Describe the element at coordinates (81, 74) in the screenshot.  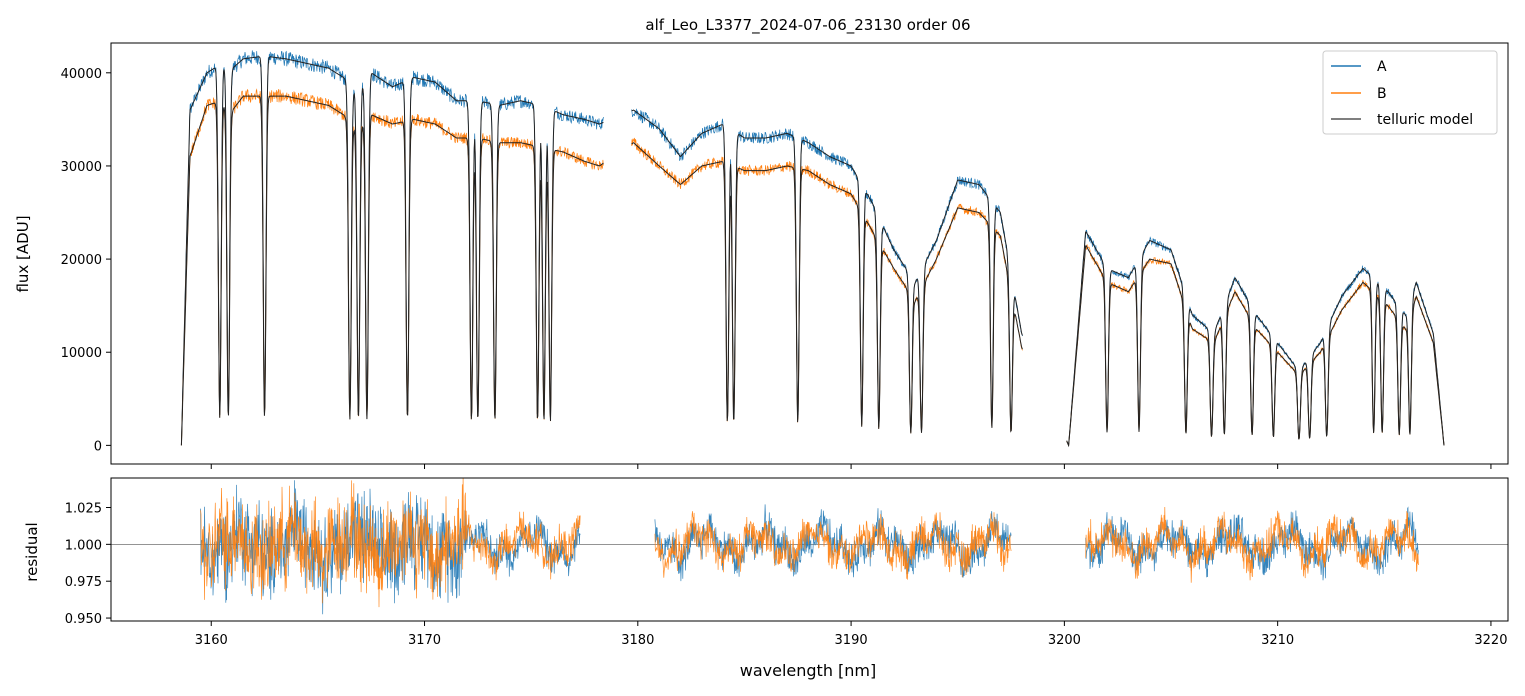
I see `flux-y-tick-label: 40000` at that location.